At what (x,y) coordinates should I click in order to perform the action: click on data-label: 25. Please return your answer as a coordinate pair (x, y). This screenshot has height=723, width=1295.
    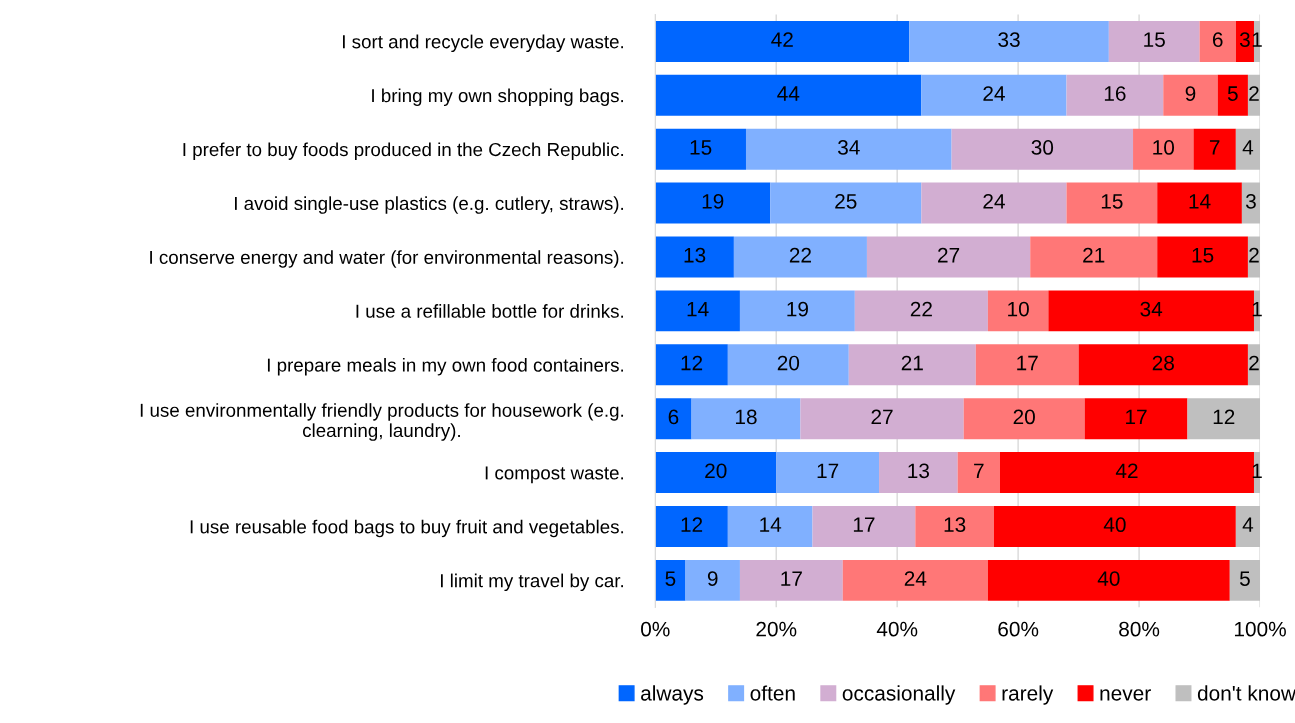
    Looking at the image, I should click on (846, 201).